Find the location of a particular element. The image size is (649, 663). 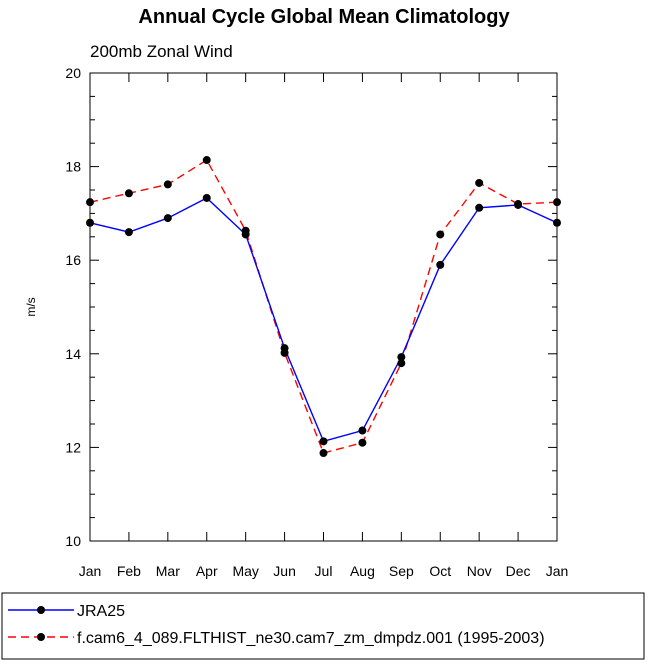

legend-box is located at coordinates (323, 626).